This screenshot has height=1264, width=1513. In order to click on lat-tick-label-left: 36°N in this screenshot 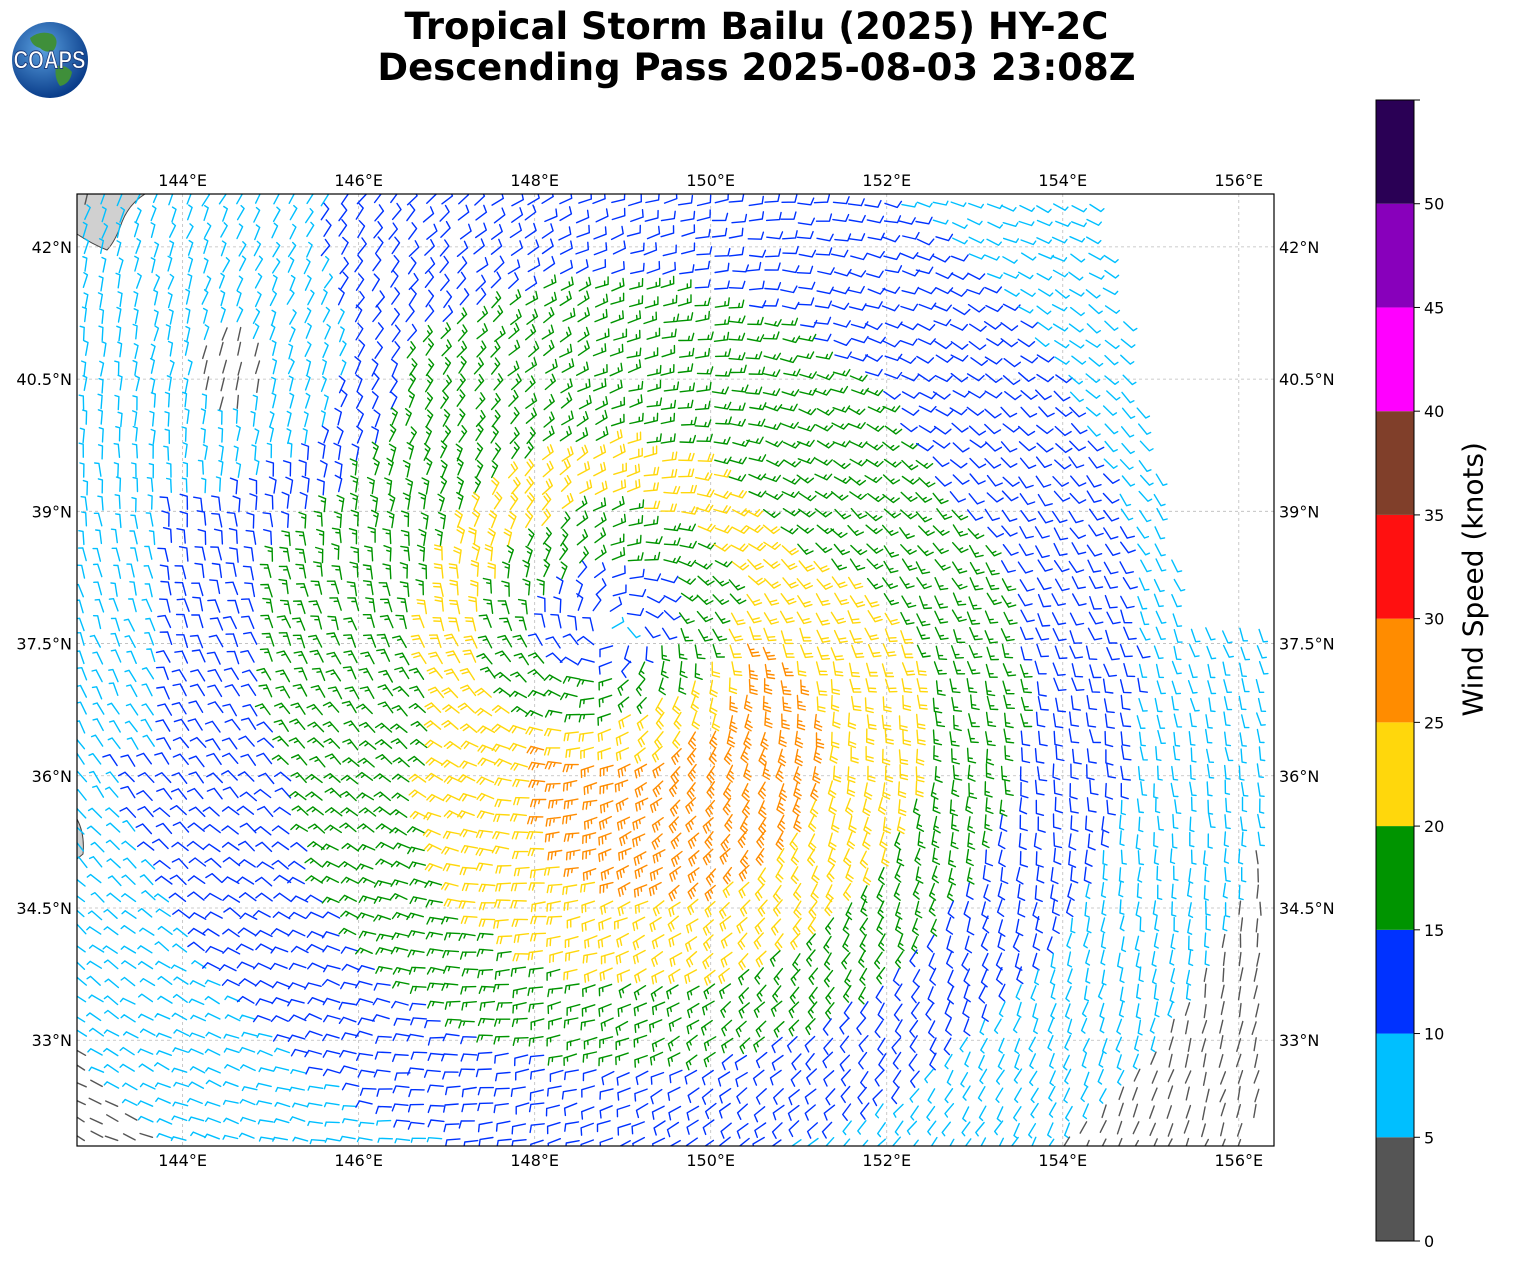, I will do `click(52, 776)`.